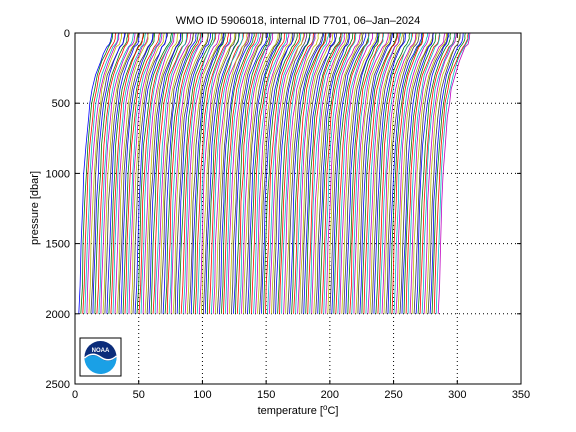  What do you see at coordinates (67, 34) in the screenshot?
I see `y-tick-label: 0` at bounding box center [67, 34].